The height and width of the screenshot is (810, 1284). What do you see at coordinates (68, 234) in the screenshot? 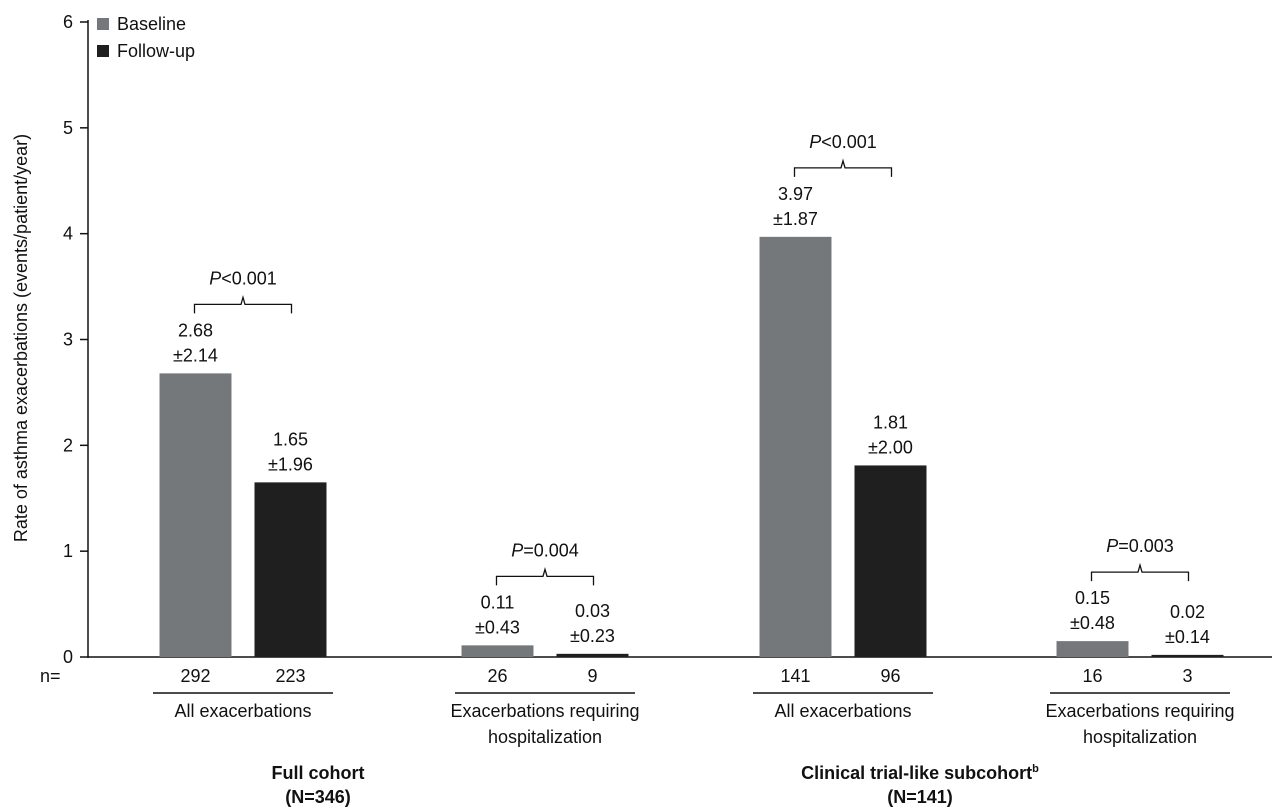
I see `y-tick-label: 4` at bounding box center [68, 234].